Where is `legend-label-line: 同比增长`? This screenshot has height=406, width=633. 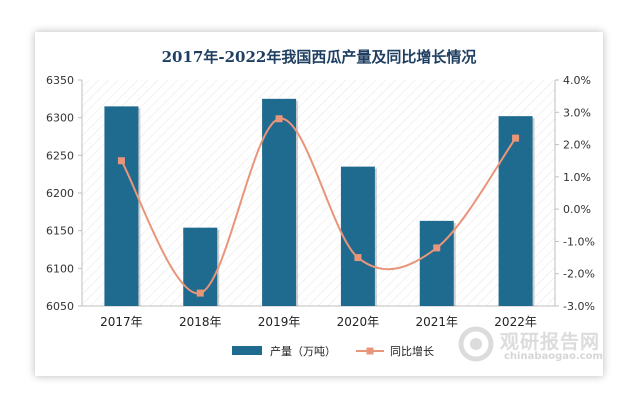 legend-label-line: 同比增长 is located at coordinates (412, 351).